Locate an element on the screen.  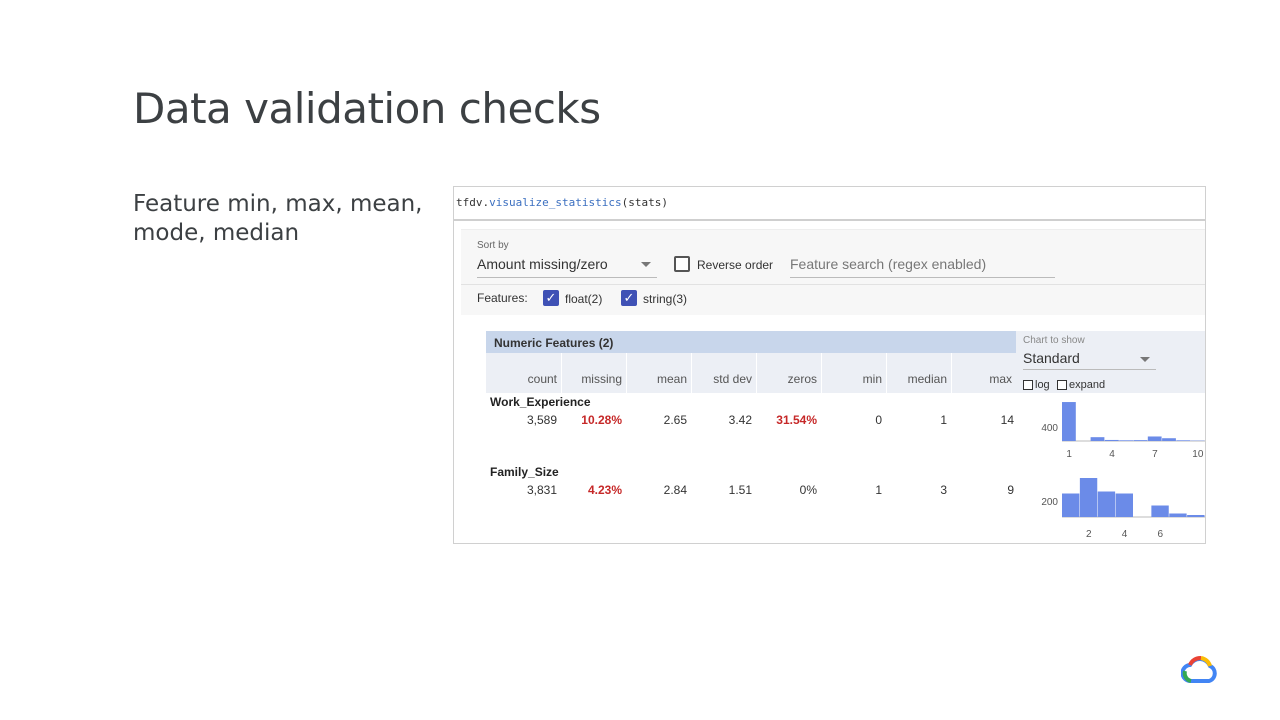
work-experience-histogram: 400 1 4 7 10 is located at coordinates (1123, 431).